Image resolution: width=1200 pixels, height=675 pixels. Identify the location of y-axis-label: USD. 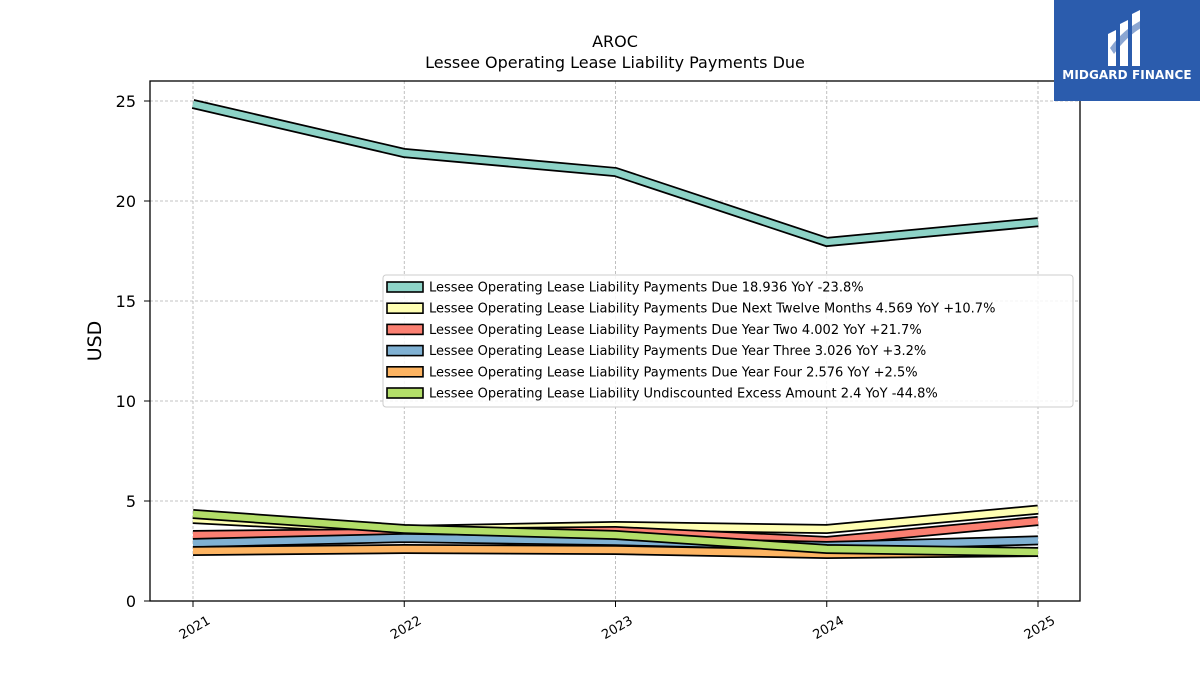
(95, 341).